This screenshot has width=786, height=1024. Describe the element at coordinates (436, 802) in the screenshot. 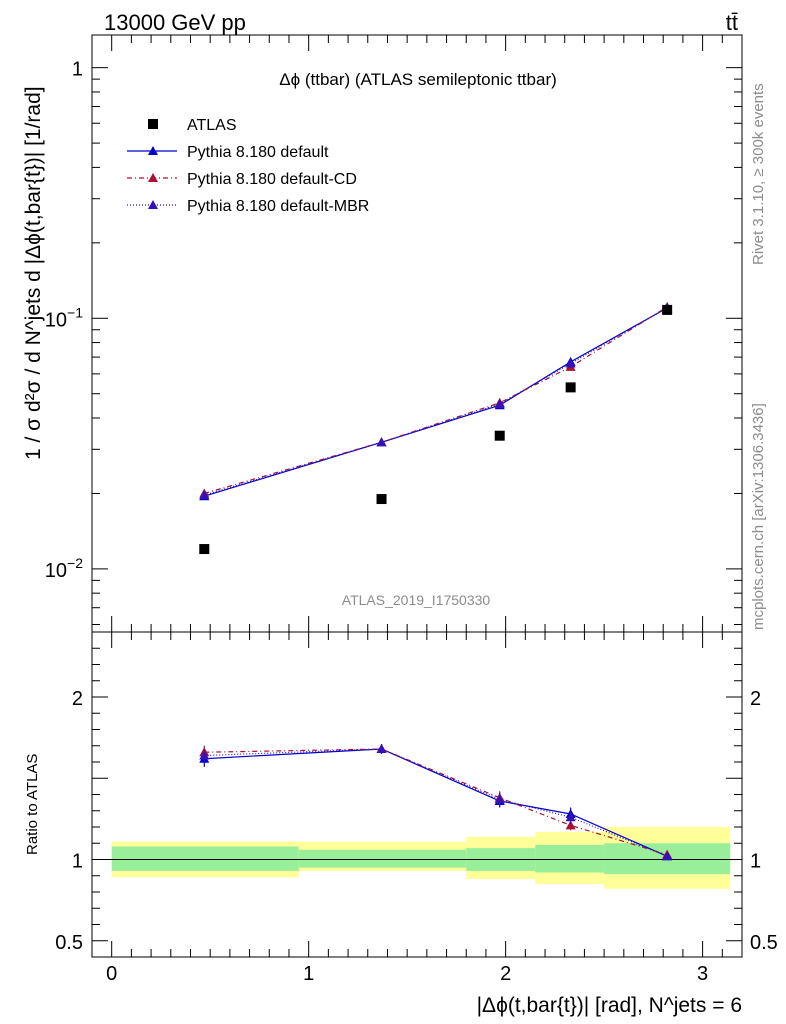

I see `ratio-series-markers` at that location.